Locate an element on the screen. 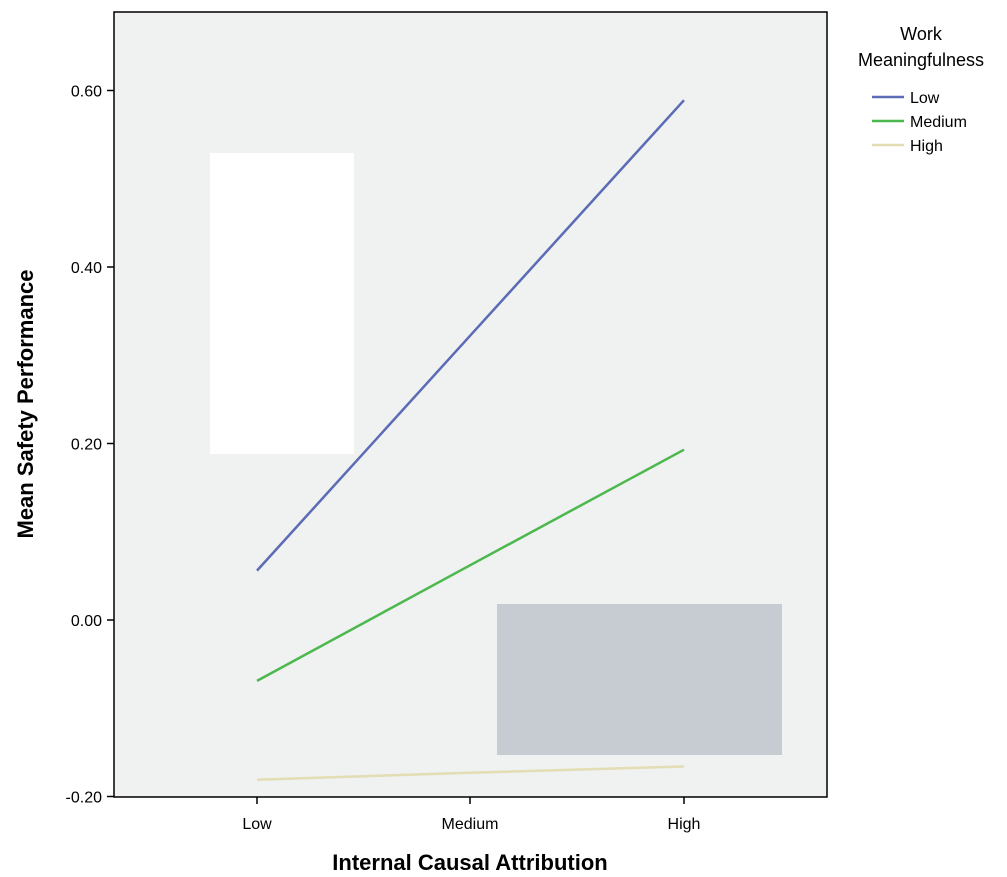 This screenshot has height=877, width=1007. legend-title-line1: Work is located at coordinates (921, 34).